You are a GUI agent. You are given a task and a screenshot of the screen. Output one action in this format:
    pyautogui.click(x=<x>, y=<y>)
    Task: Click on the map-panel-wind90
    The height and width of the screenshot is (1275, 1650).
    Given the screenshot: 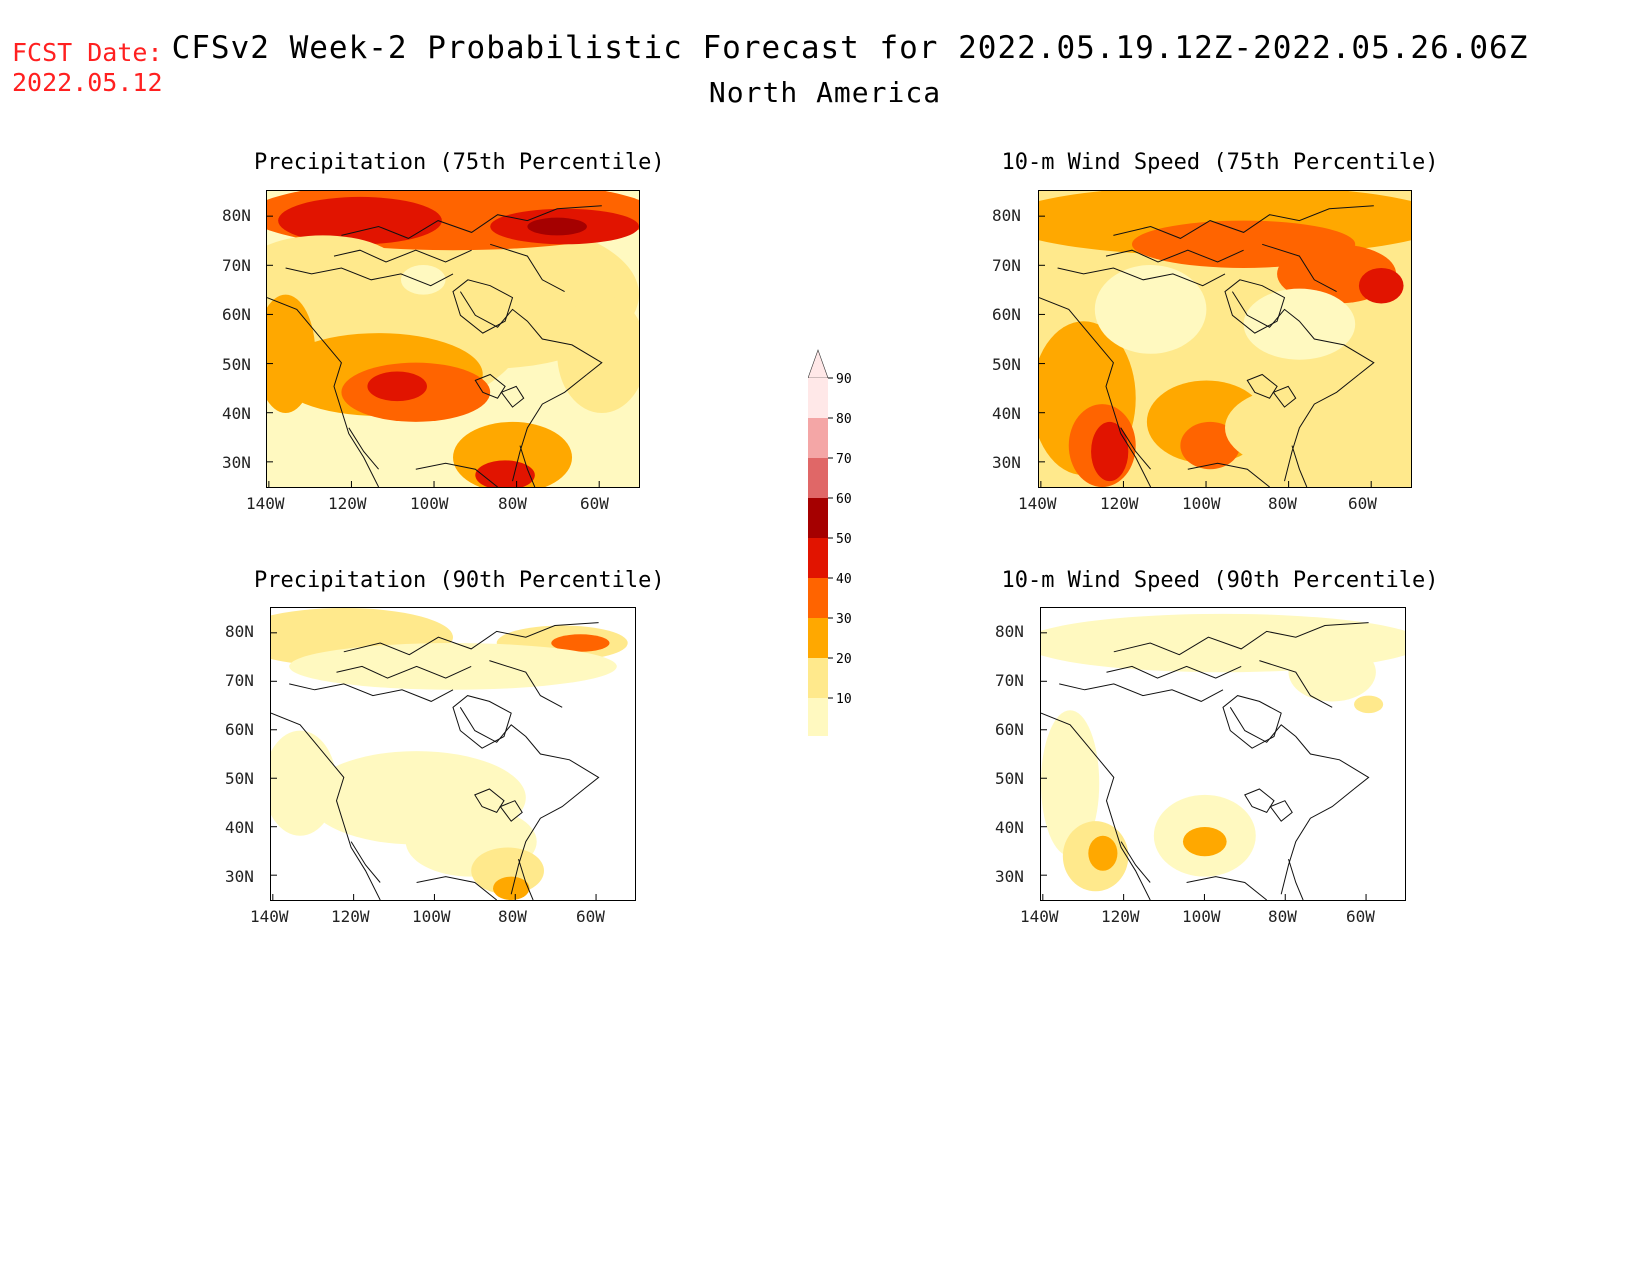 What is the action you would take?
    pyautogui.click(x=1223, y=754)
    